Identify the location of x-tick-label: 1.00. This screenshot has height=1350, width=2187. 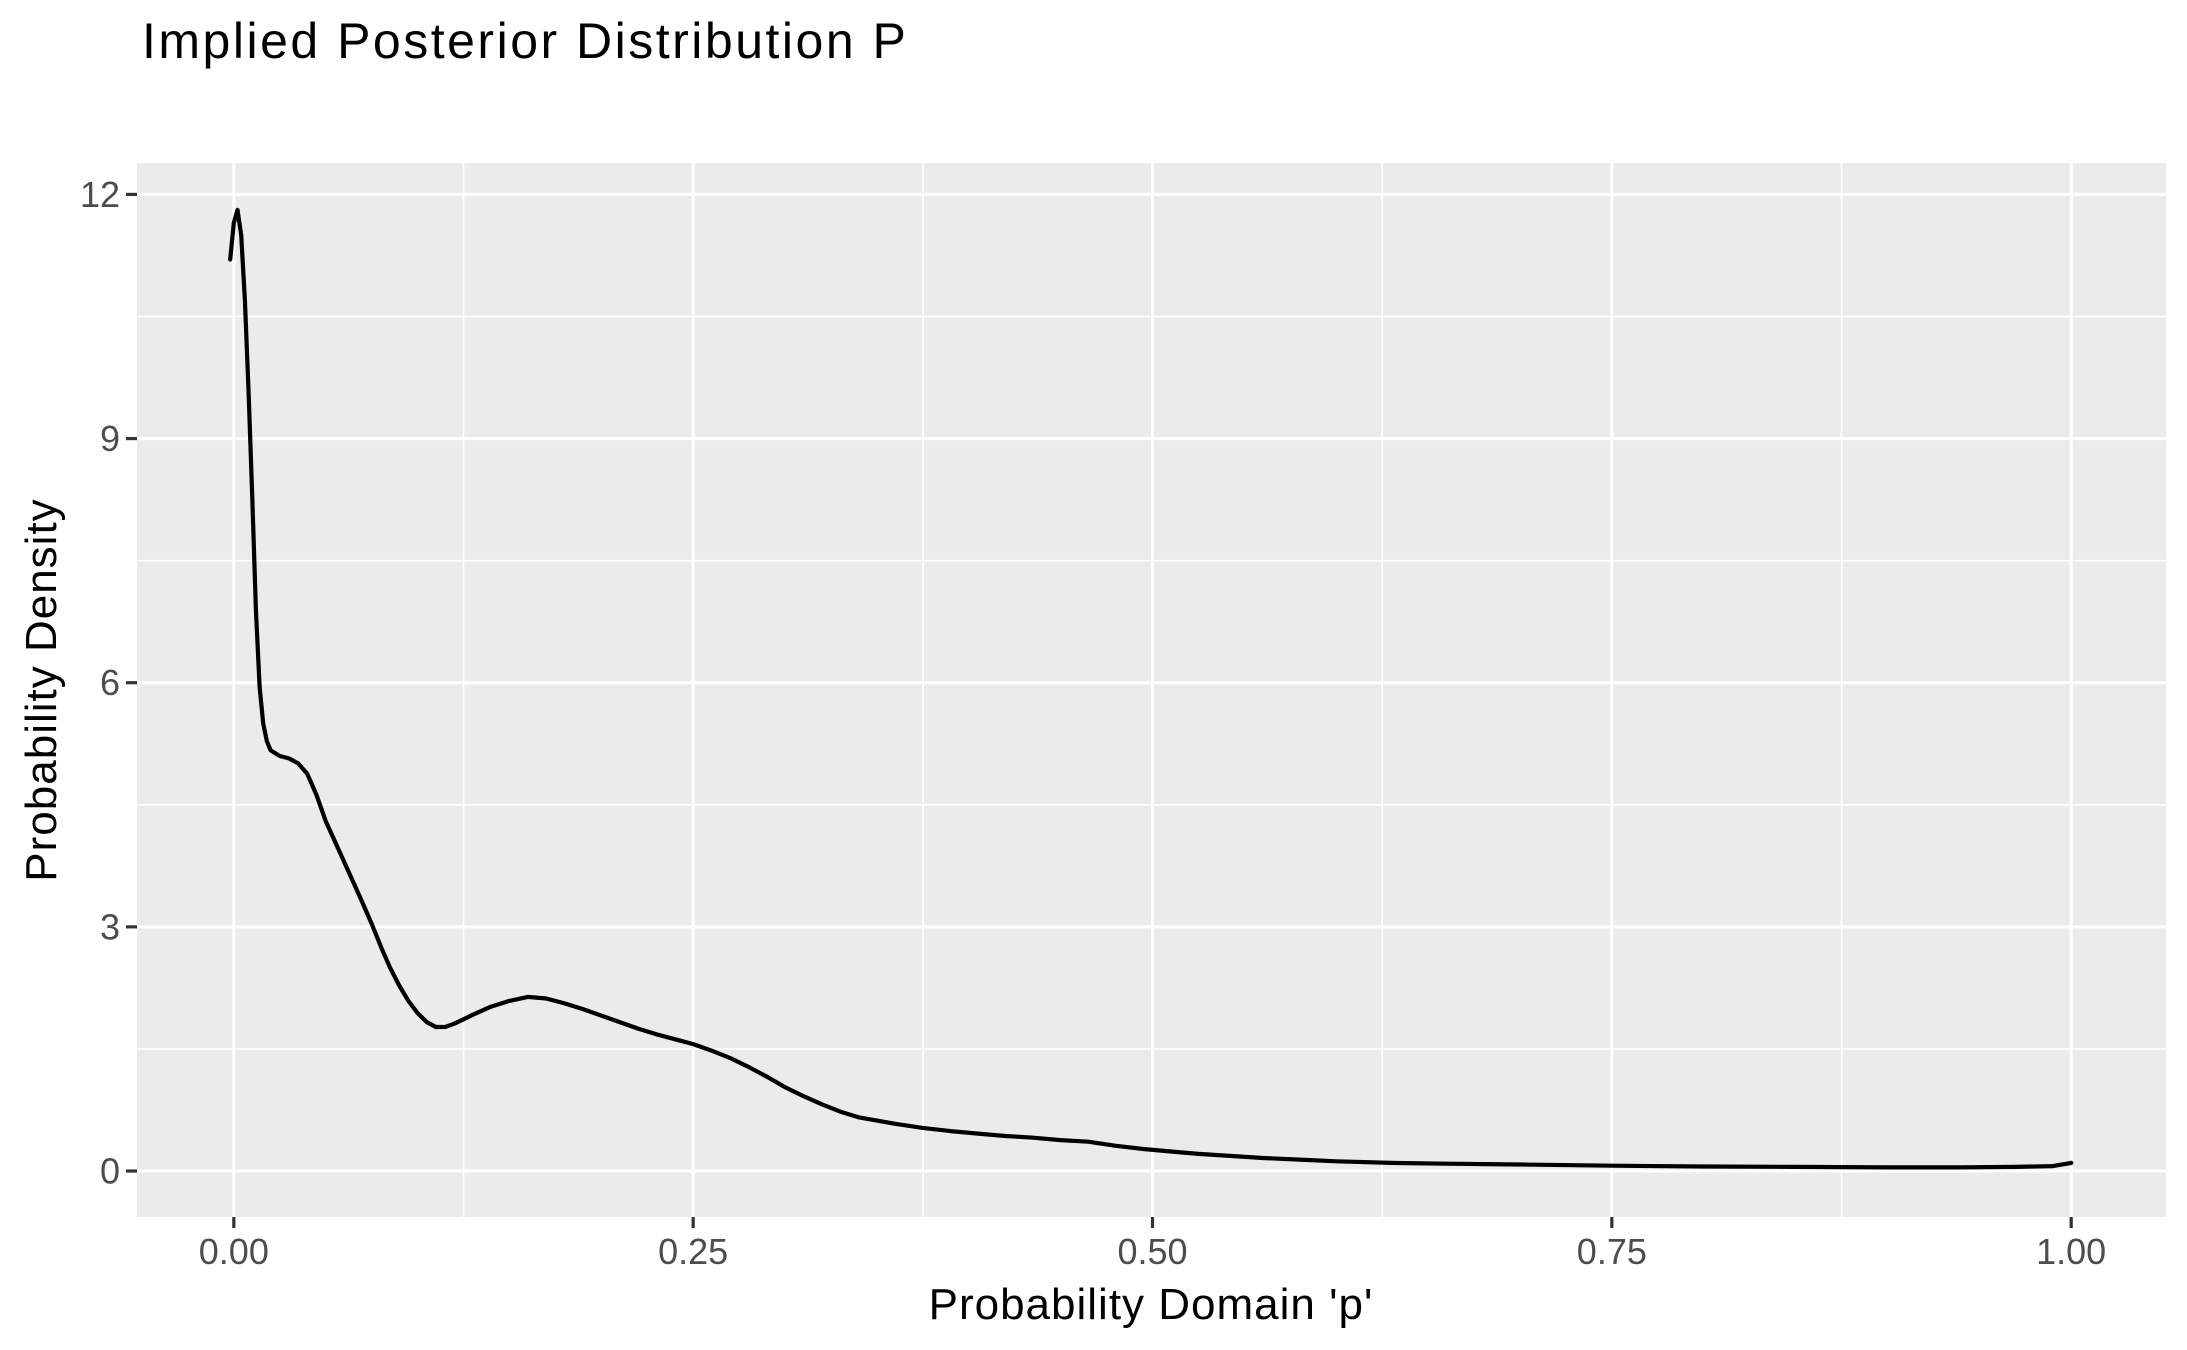
(2071, 1251).